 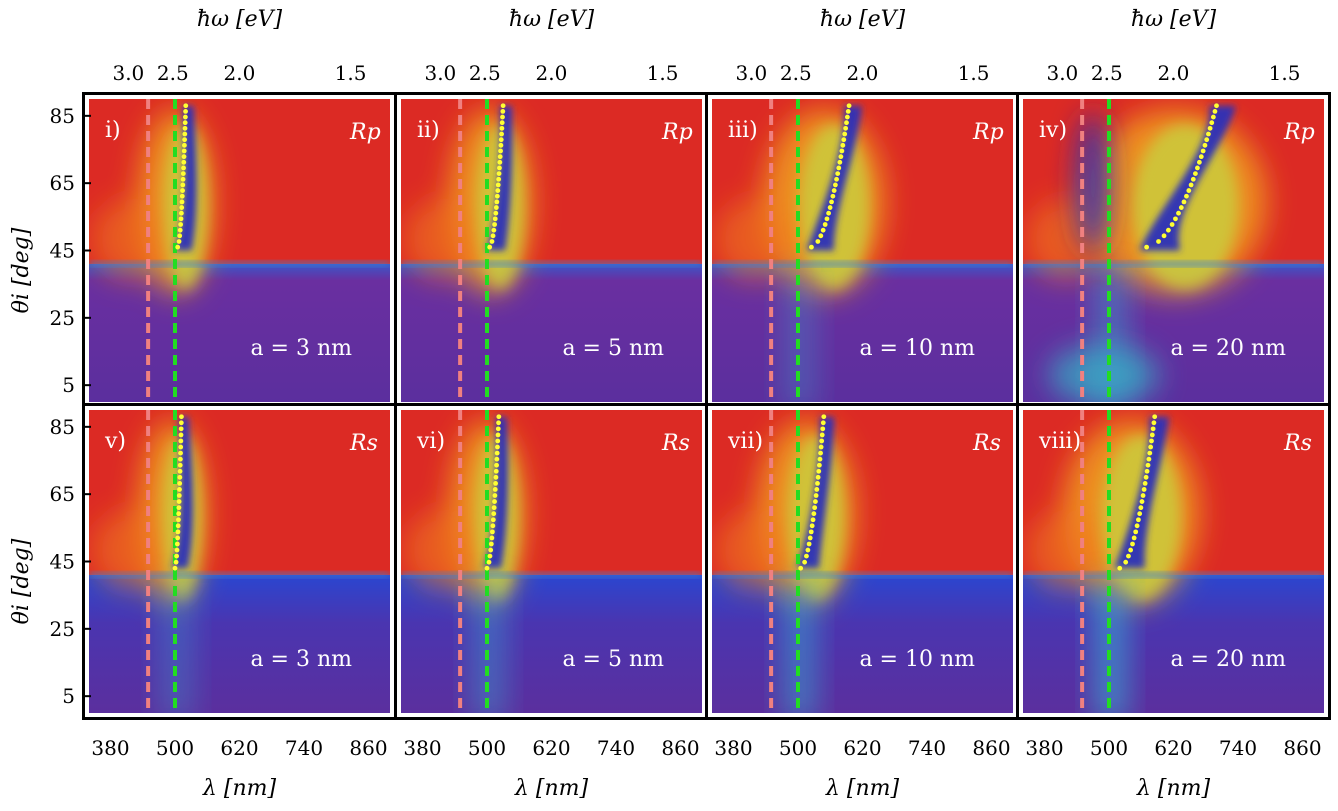 I want to click on heatmap-panel-4: iv) Rp a = 20 nm, so click(x=1173, y=250).